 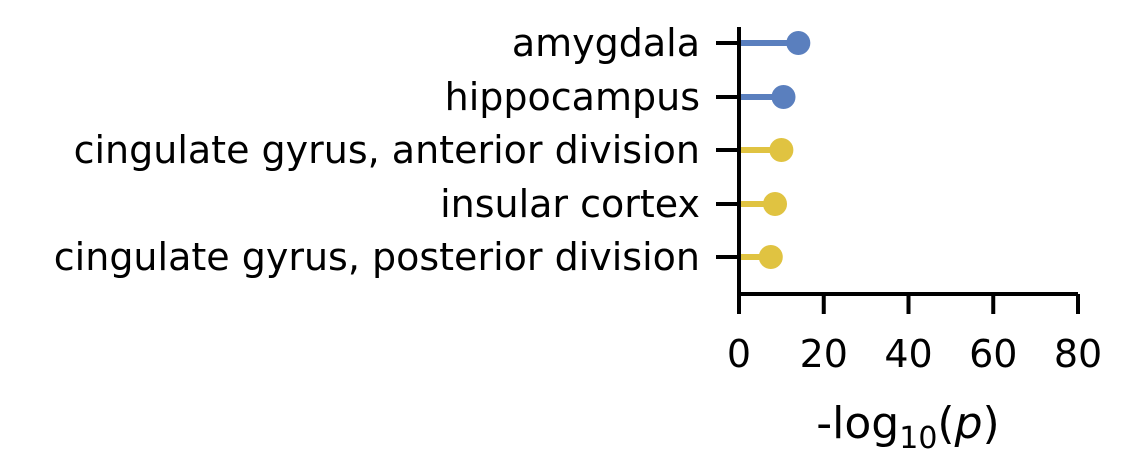 I want to click on x-axis-title-close-paren: ), so click(x=991, y=423).